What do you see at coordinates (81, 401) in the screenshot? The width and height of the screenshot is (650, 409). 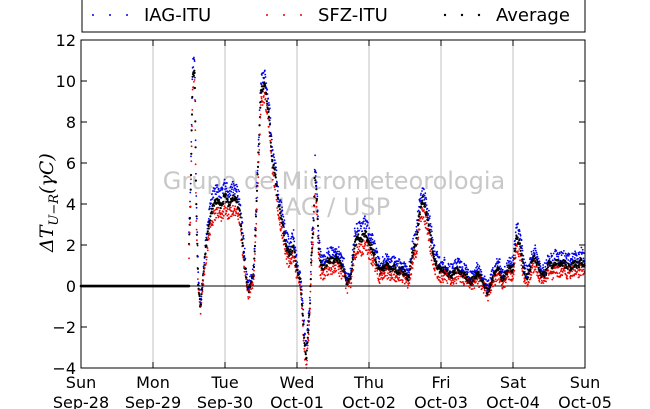 I see `x-tick-label-date: Sep-28` at bounding box center [81, 401].